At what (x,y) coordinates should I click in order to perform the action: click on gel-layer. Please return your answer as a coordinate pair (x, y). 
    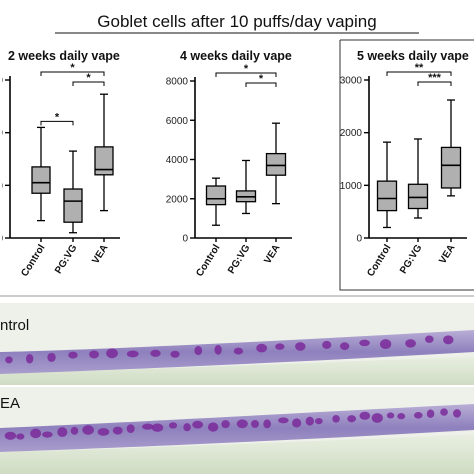
    Looking at the image, I should click on (237, 370).